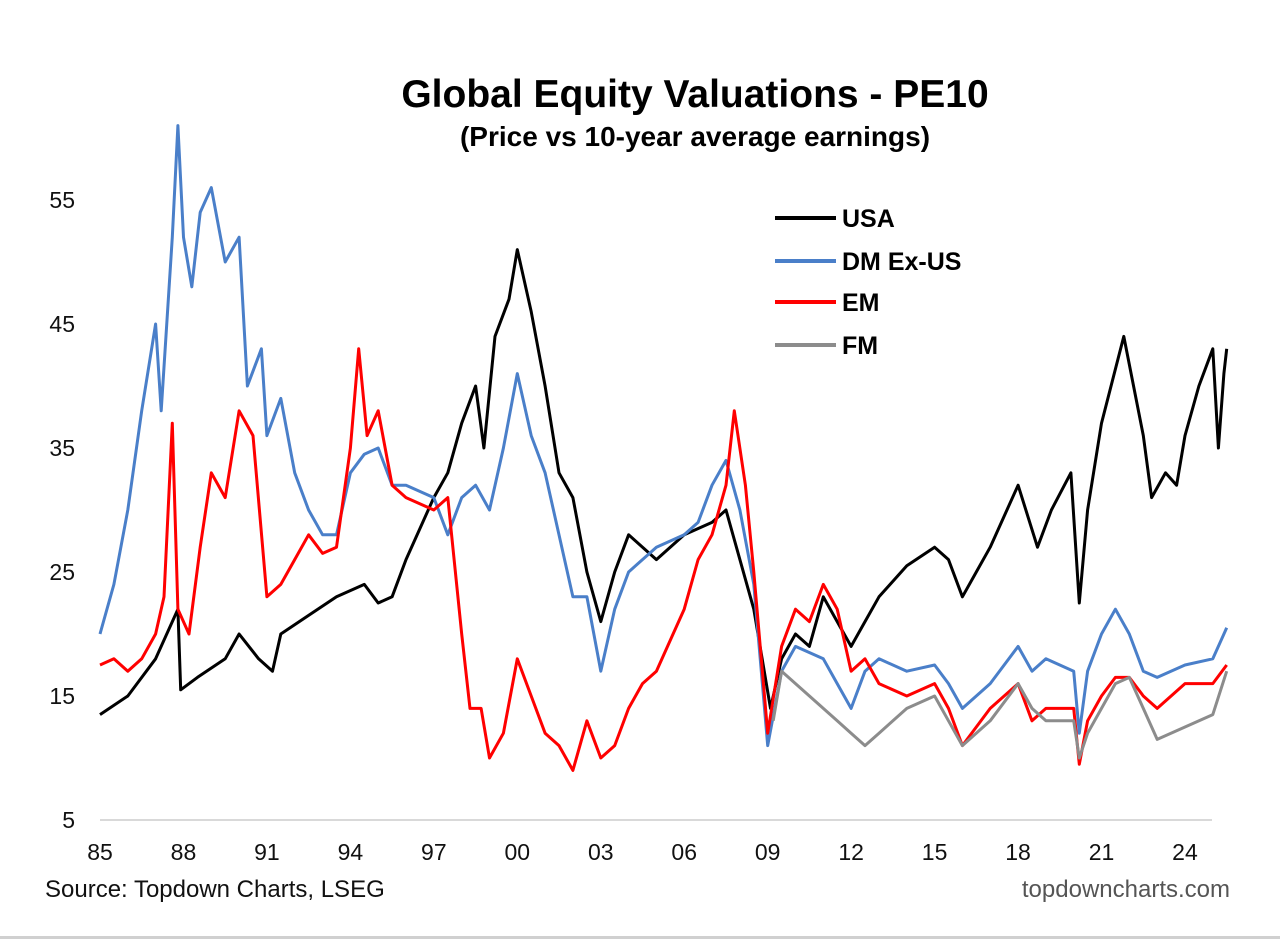 This screenshot has width=1280, height=941. I want to click on chart-subtitle: (Price vs 10-year average earnings), so click(695, 136).